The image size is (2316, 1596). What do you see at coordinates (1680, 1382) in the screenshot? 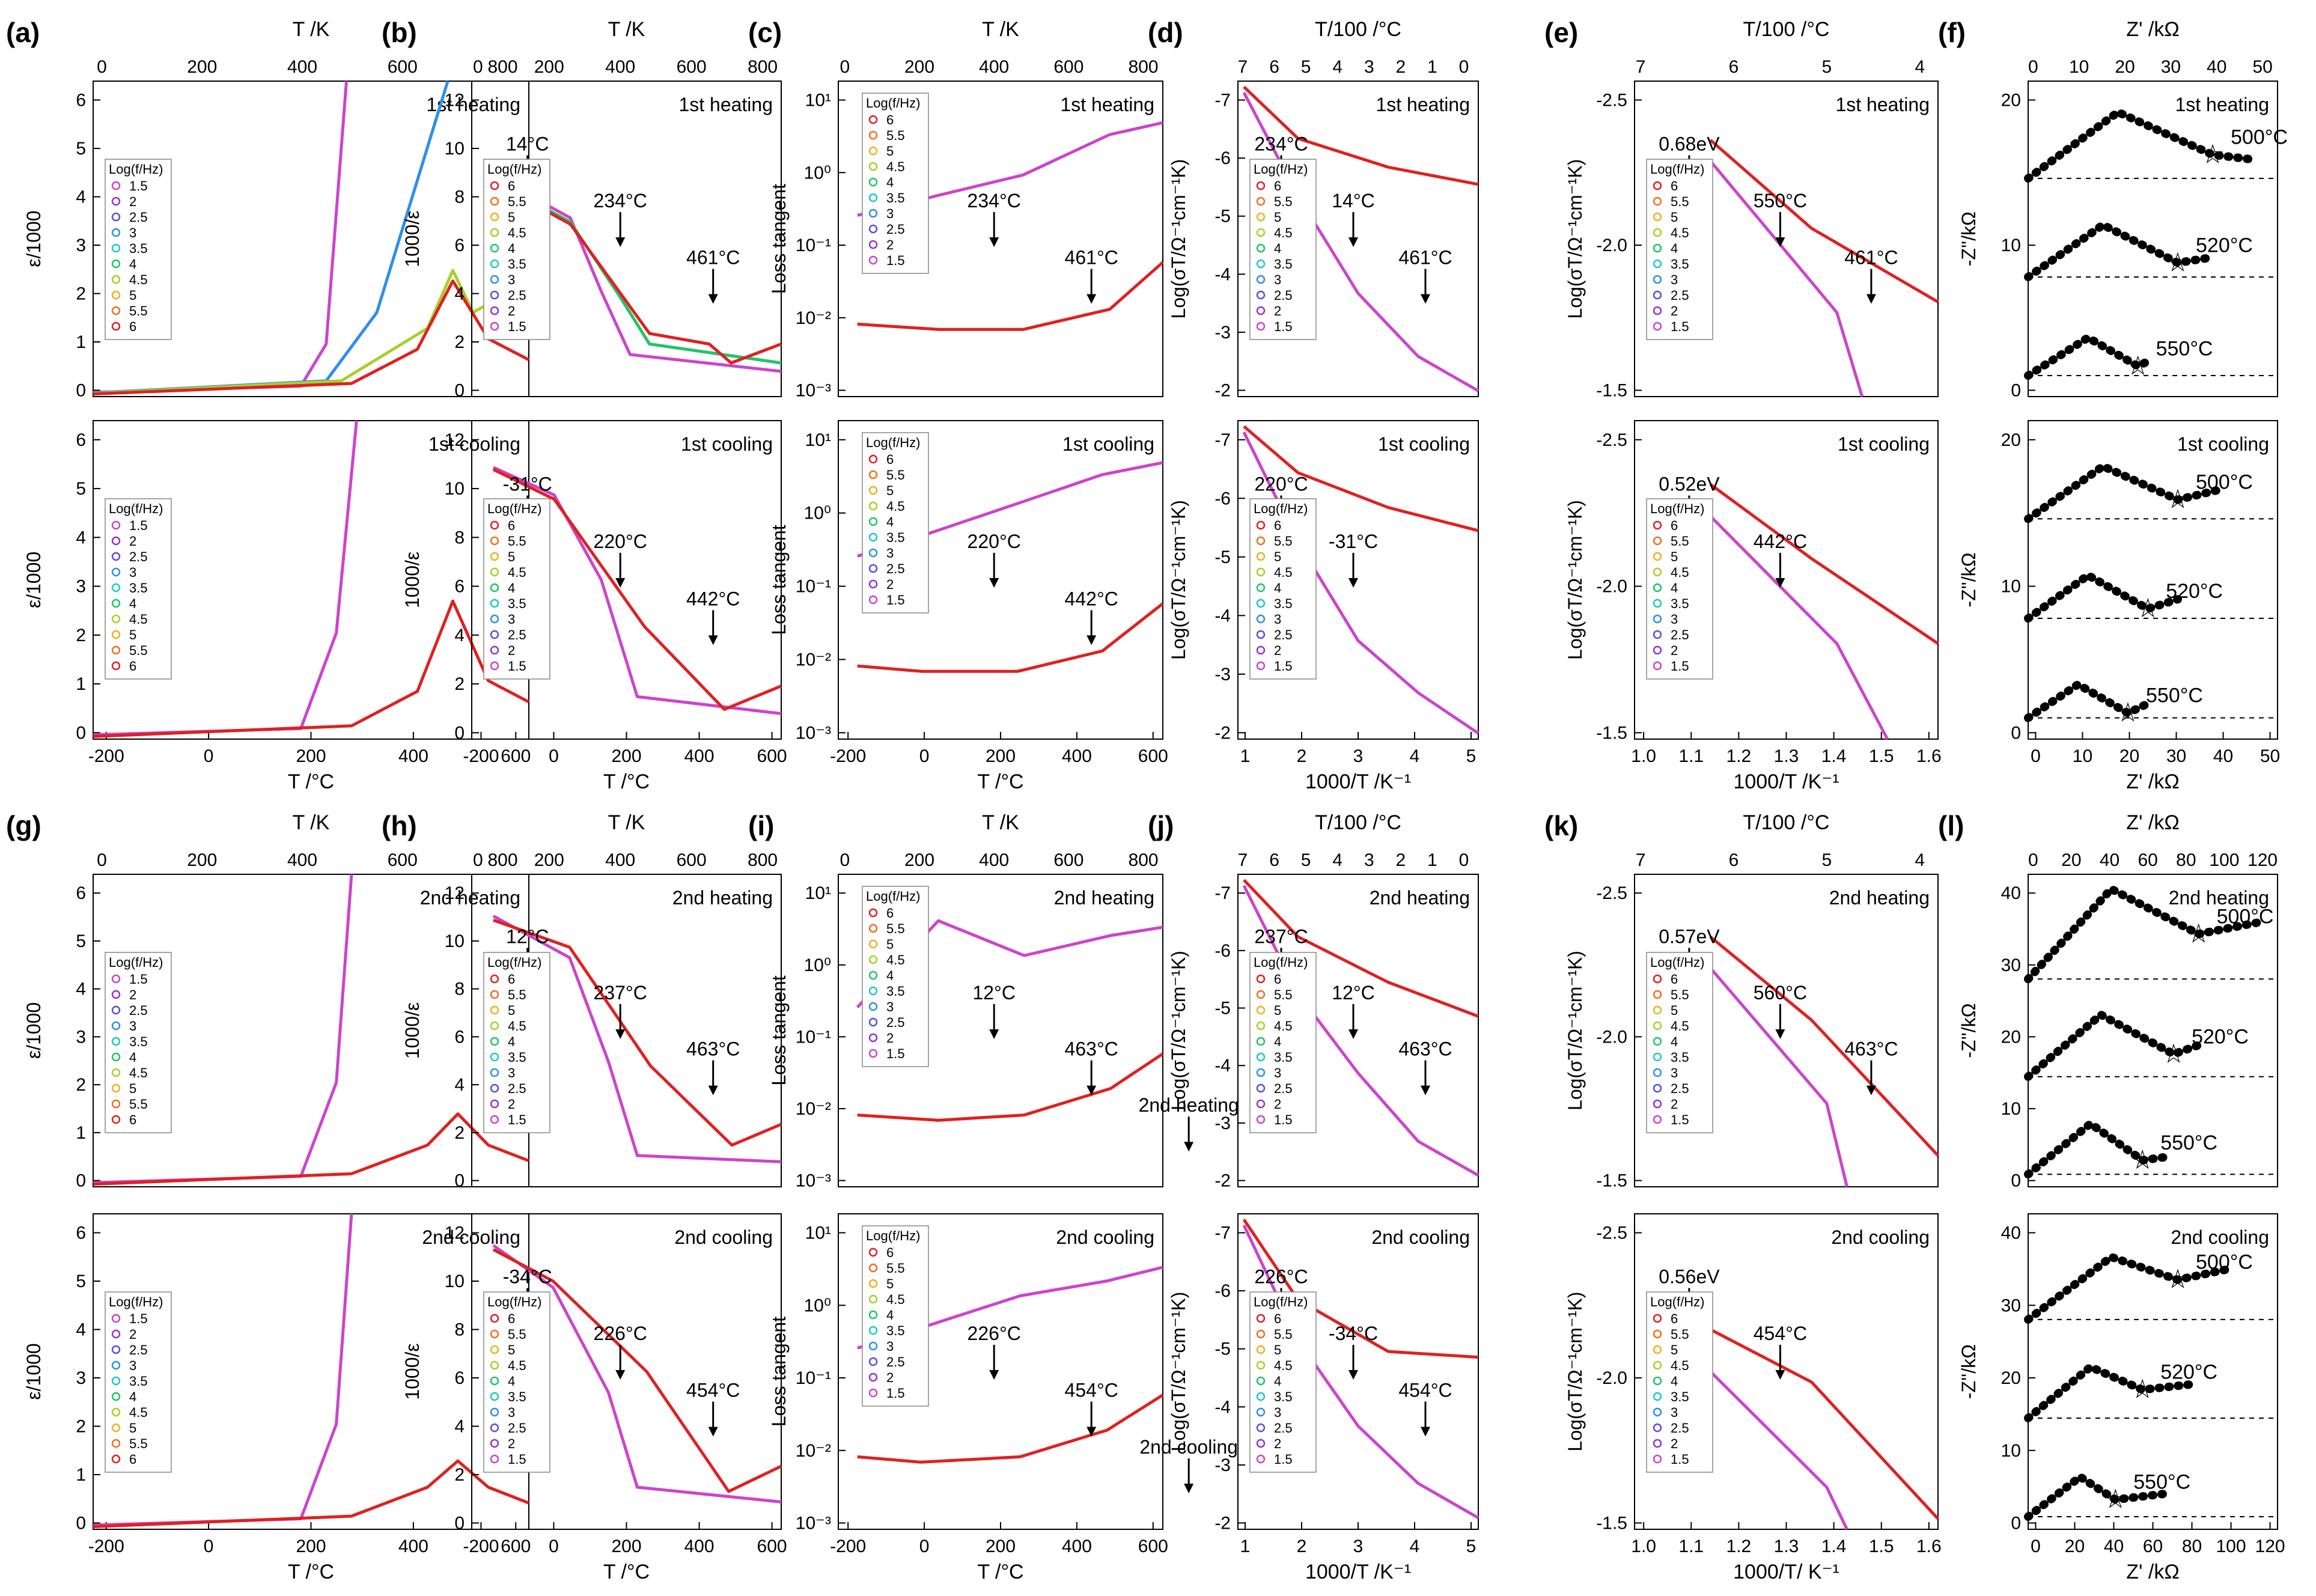
I see `legend-box` at bounding box center [1680, 1382].